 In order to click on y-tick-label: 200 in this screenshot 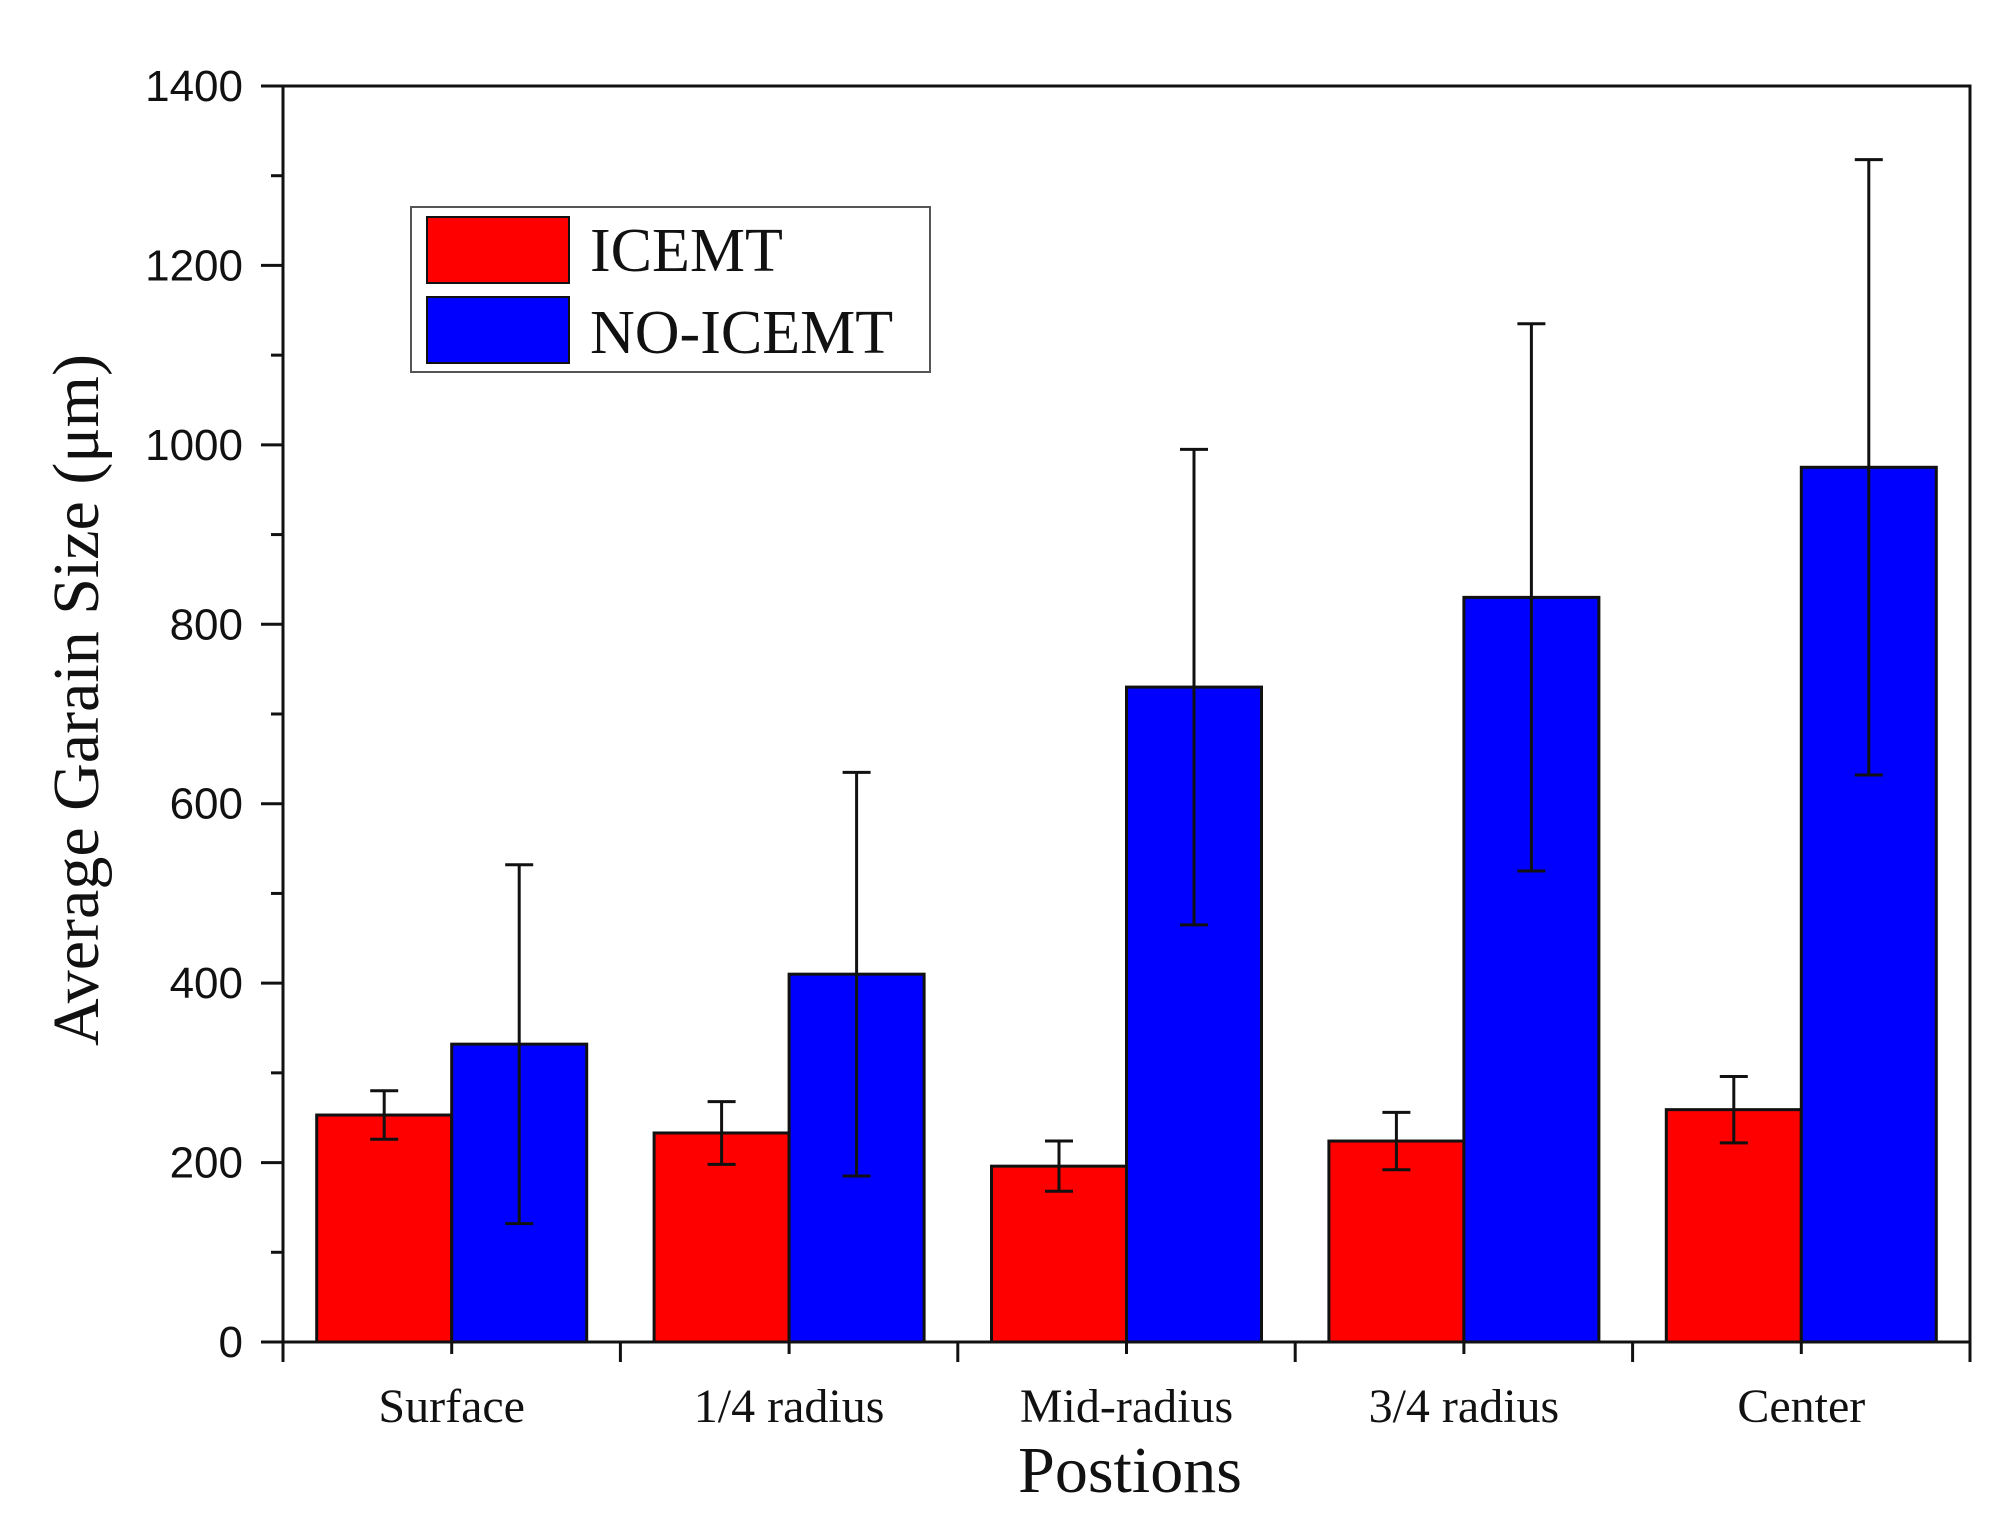, I will do `click(206, 1163)`.